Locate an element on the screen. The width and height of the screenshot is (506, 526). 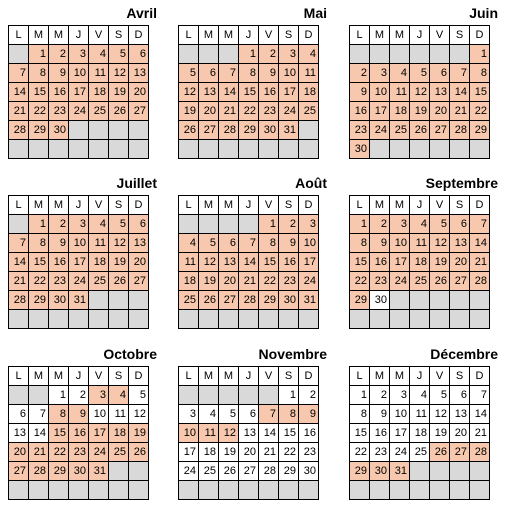
day-cell: 2 is located at coordinates (379, 395).